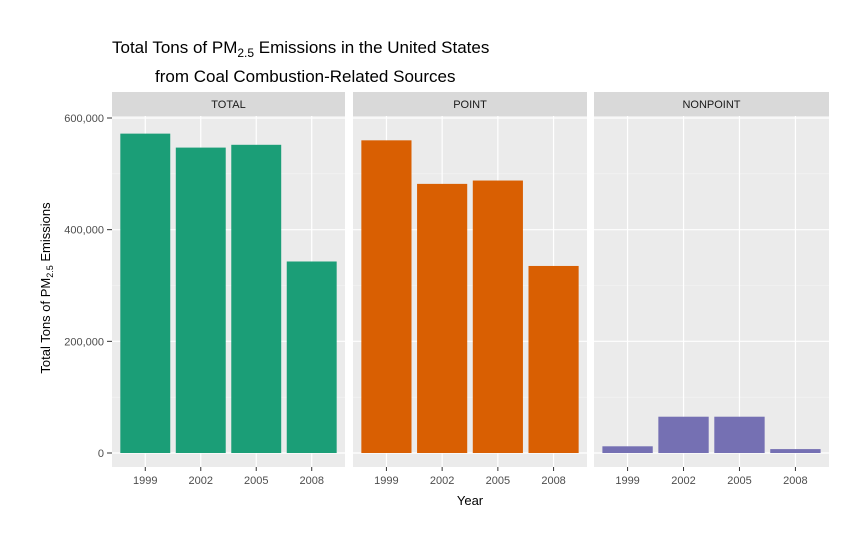  What do you see at coordinates (45, 326) in the screenshot?
I see `ylabel-prefix: Total Tons of PM` at bounding box center [45, 326].